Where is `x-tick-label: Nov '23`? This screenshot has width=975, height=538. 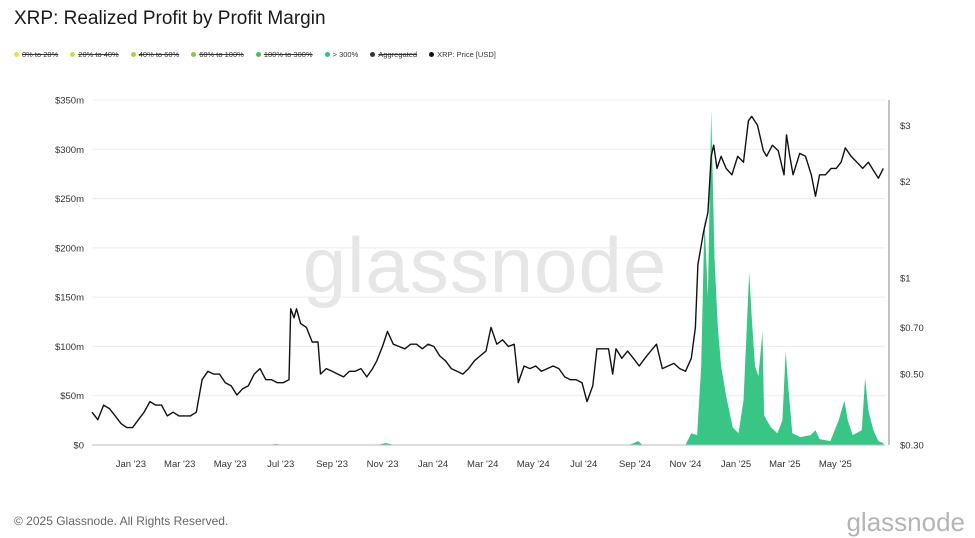
x-tick-label: Nov '23 is located at coordinates (383, 464).